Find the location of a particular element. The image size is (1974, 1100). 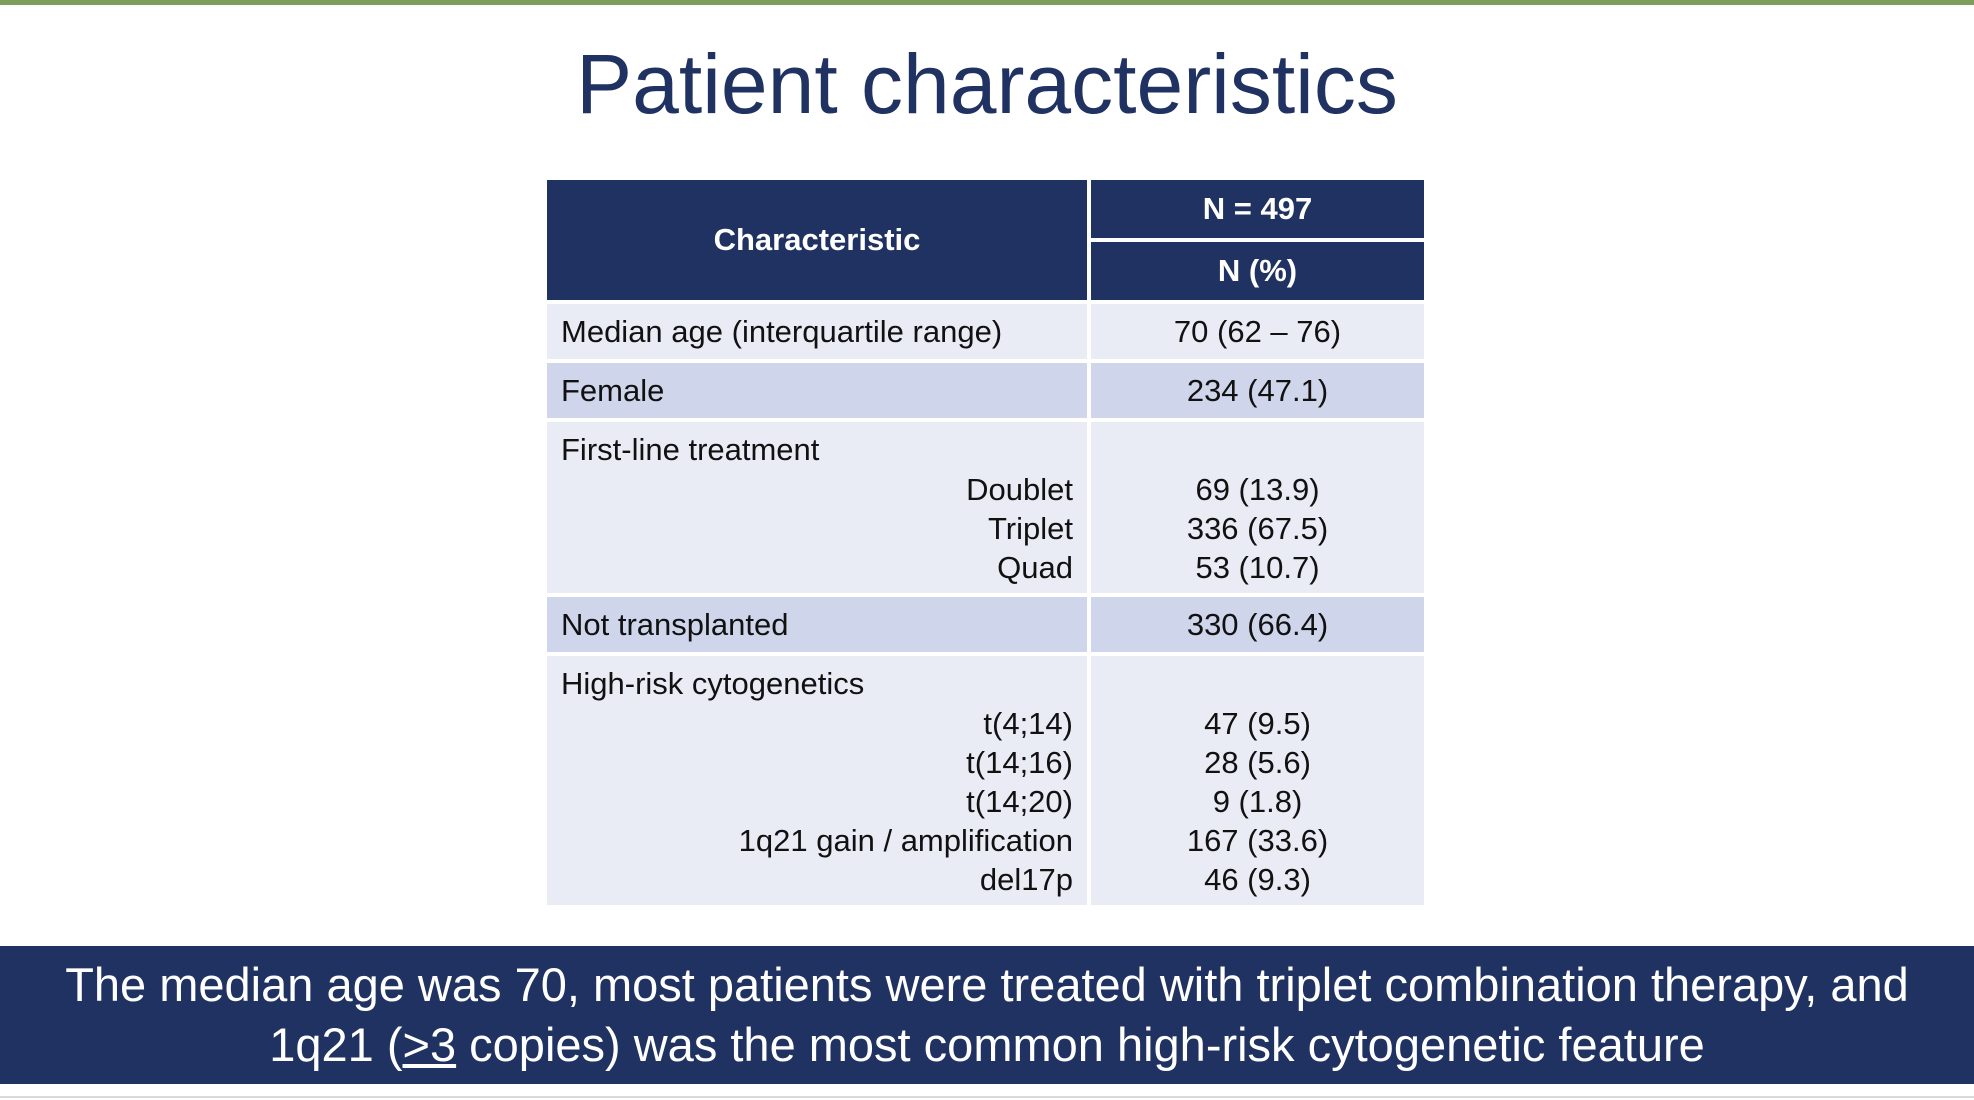

header-n-total: N = 497 is located at coordinates (1256, 211).